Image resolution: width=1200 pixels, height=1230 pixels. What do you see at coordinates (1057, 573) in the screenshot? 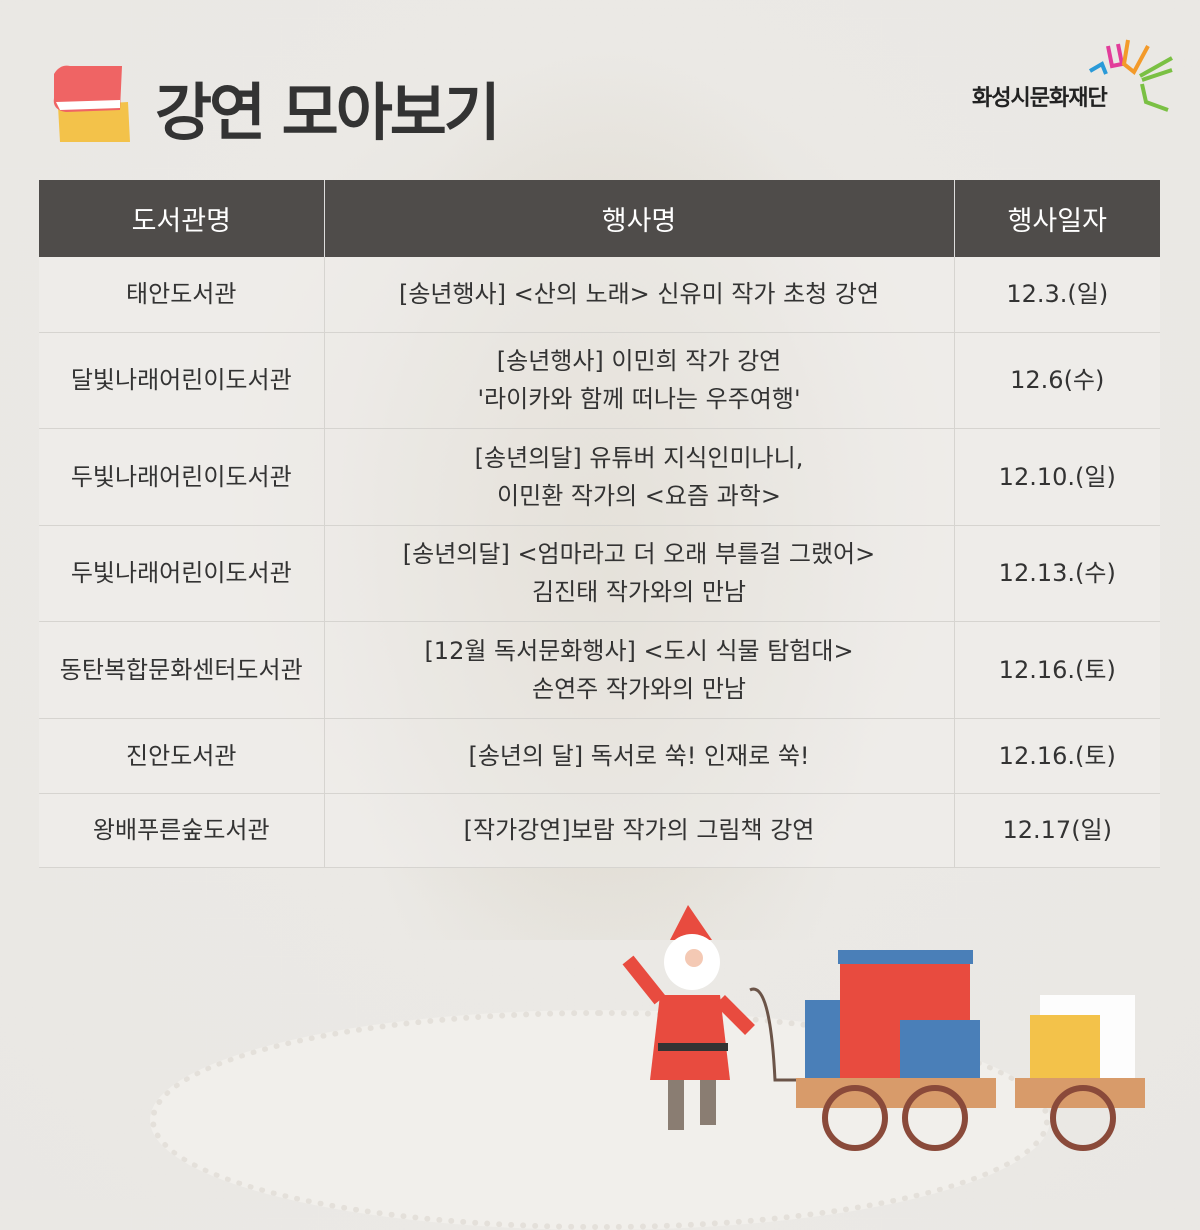
I see `date-cell: 12.13.(수)` at bounding box center [1057, 573].